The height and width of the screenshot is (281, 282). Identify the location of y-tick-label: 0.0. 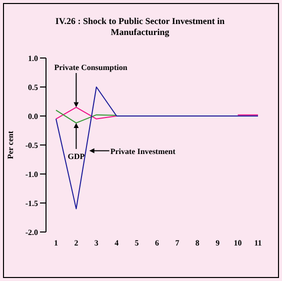
(33, 116).